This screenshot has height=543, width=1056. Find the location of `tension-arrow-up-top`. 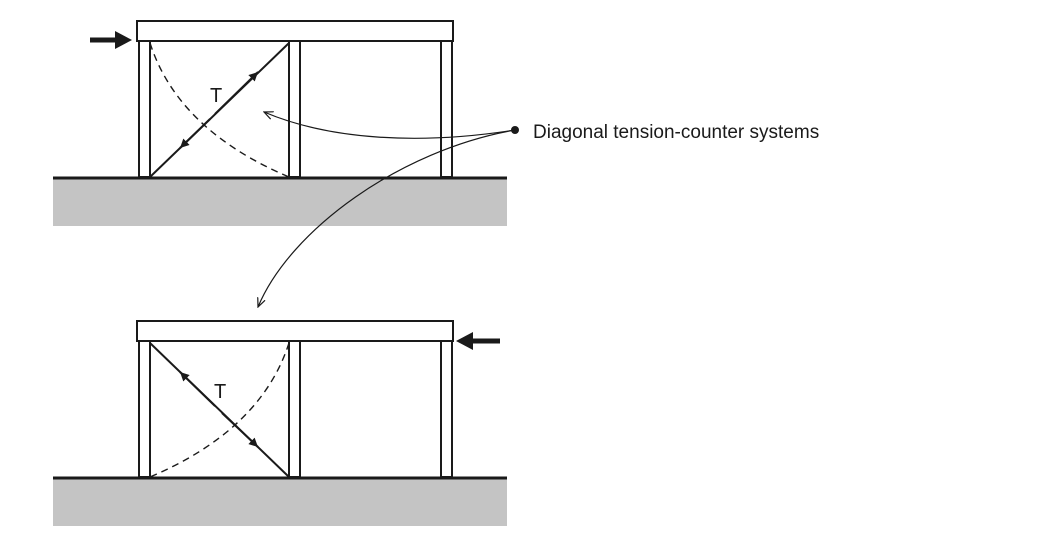

tension-arrow-up-top is located at coordinates (236, 93).